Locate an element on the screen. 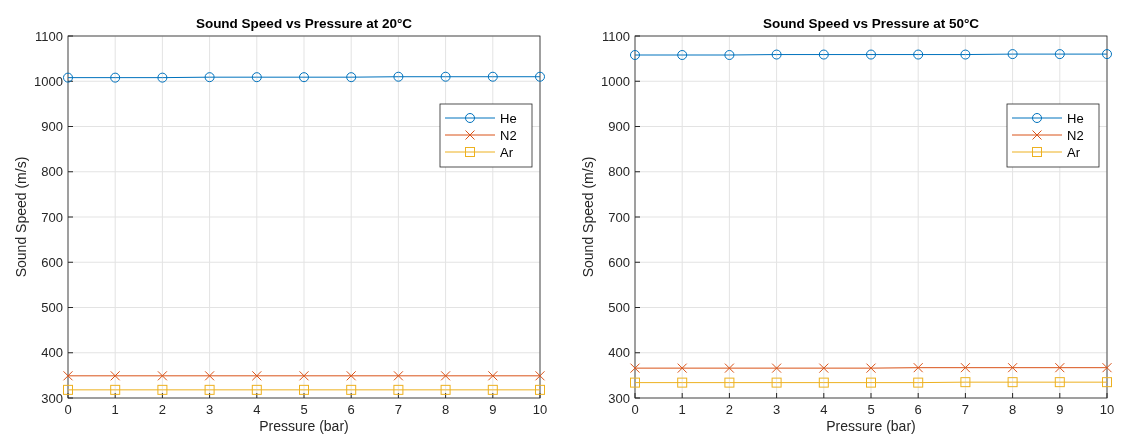 Image resolution: width=1143 pixels, height=440 pixels. chart-title: Sound Speed vs Pressure at 20°C is located at coordinates (304, 23).